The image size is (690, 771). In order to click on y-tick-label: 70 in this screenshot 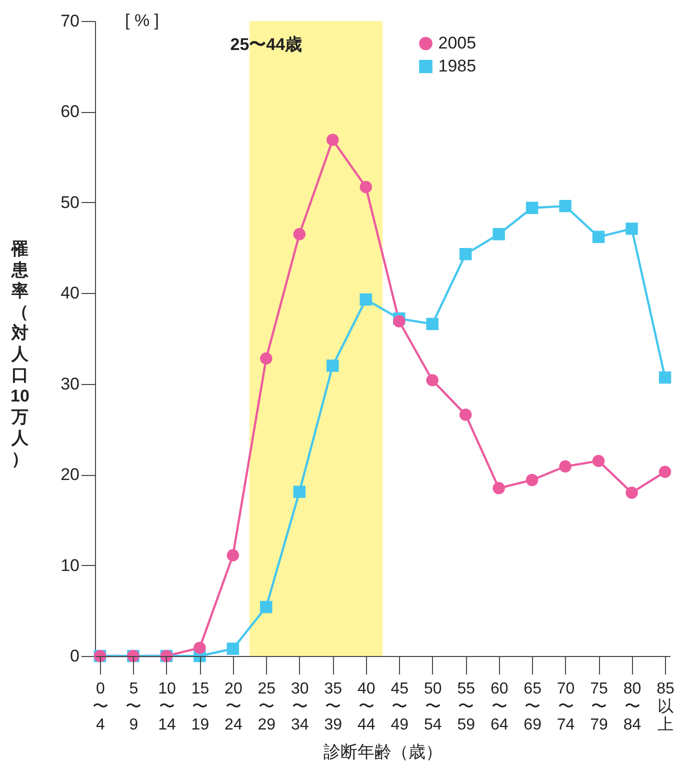, I will do `click(70, 21)`.